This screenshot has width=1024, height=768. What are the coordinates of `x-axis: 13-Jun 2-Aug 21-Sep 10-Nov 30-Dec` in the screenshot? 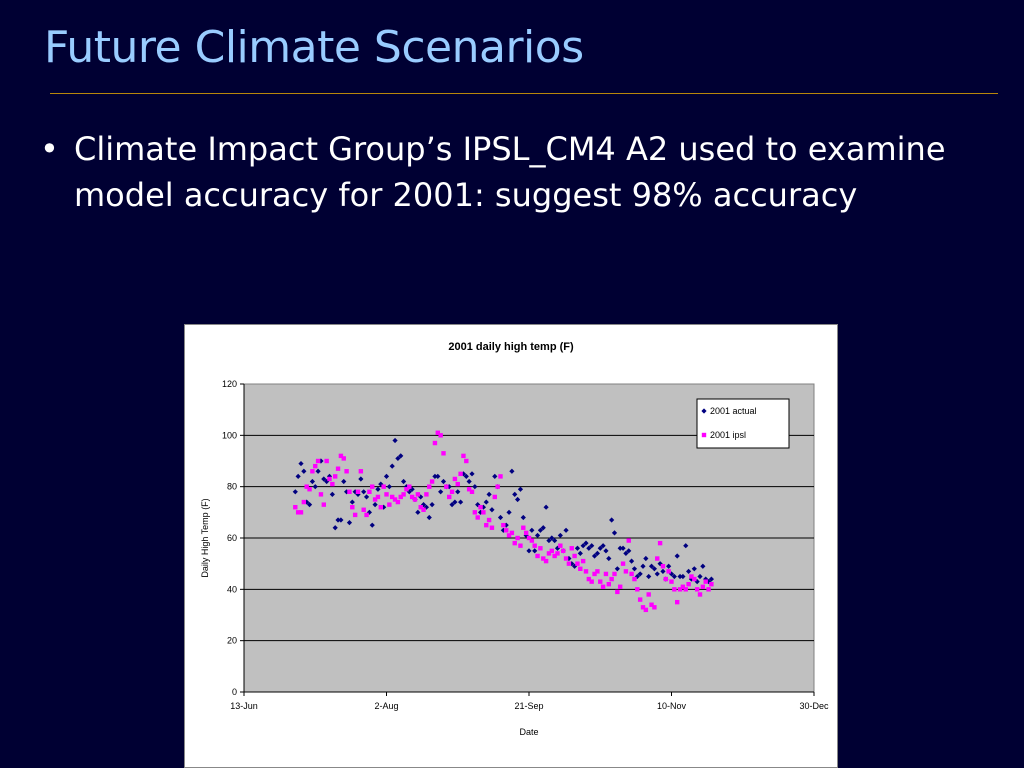 It's located at (529, 701).